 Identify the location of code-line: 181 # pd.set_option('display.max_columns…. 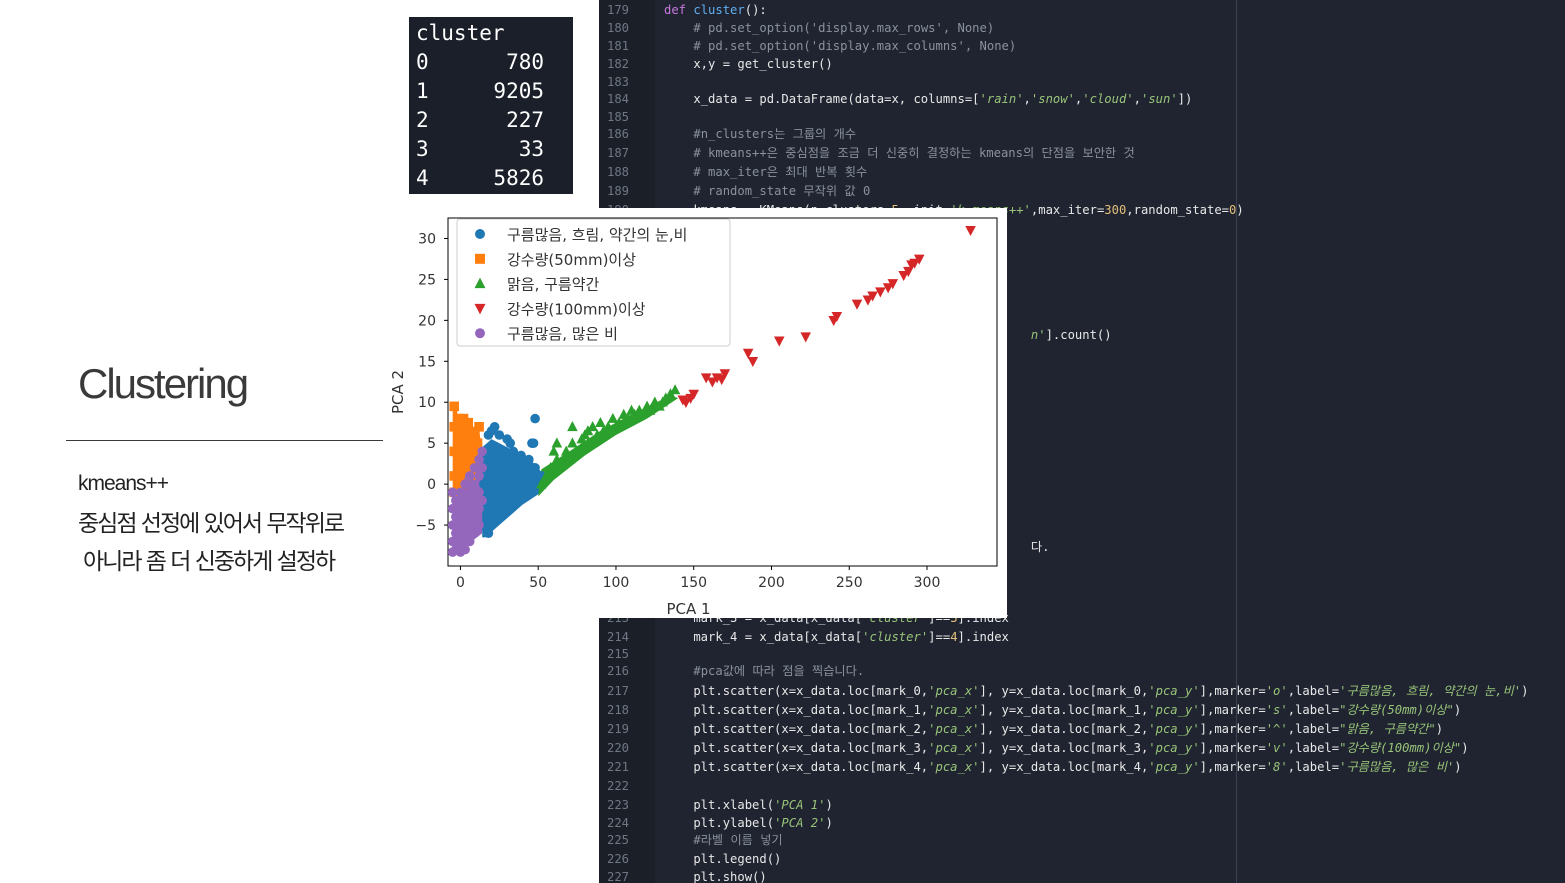
(807, 46).